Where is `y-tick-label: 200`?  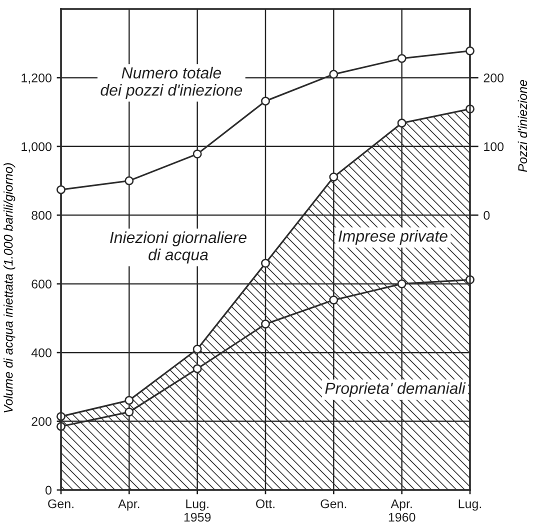
y-tick-label: 200 is located at coordinates (42, 421).